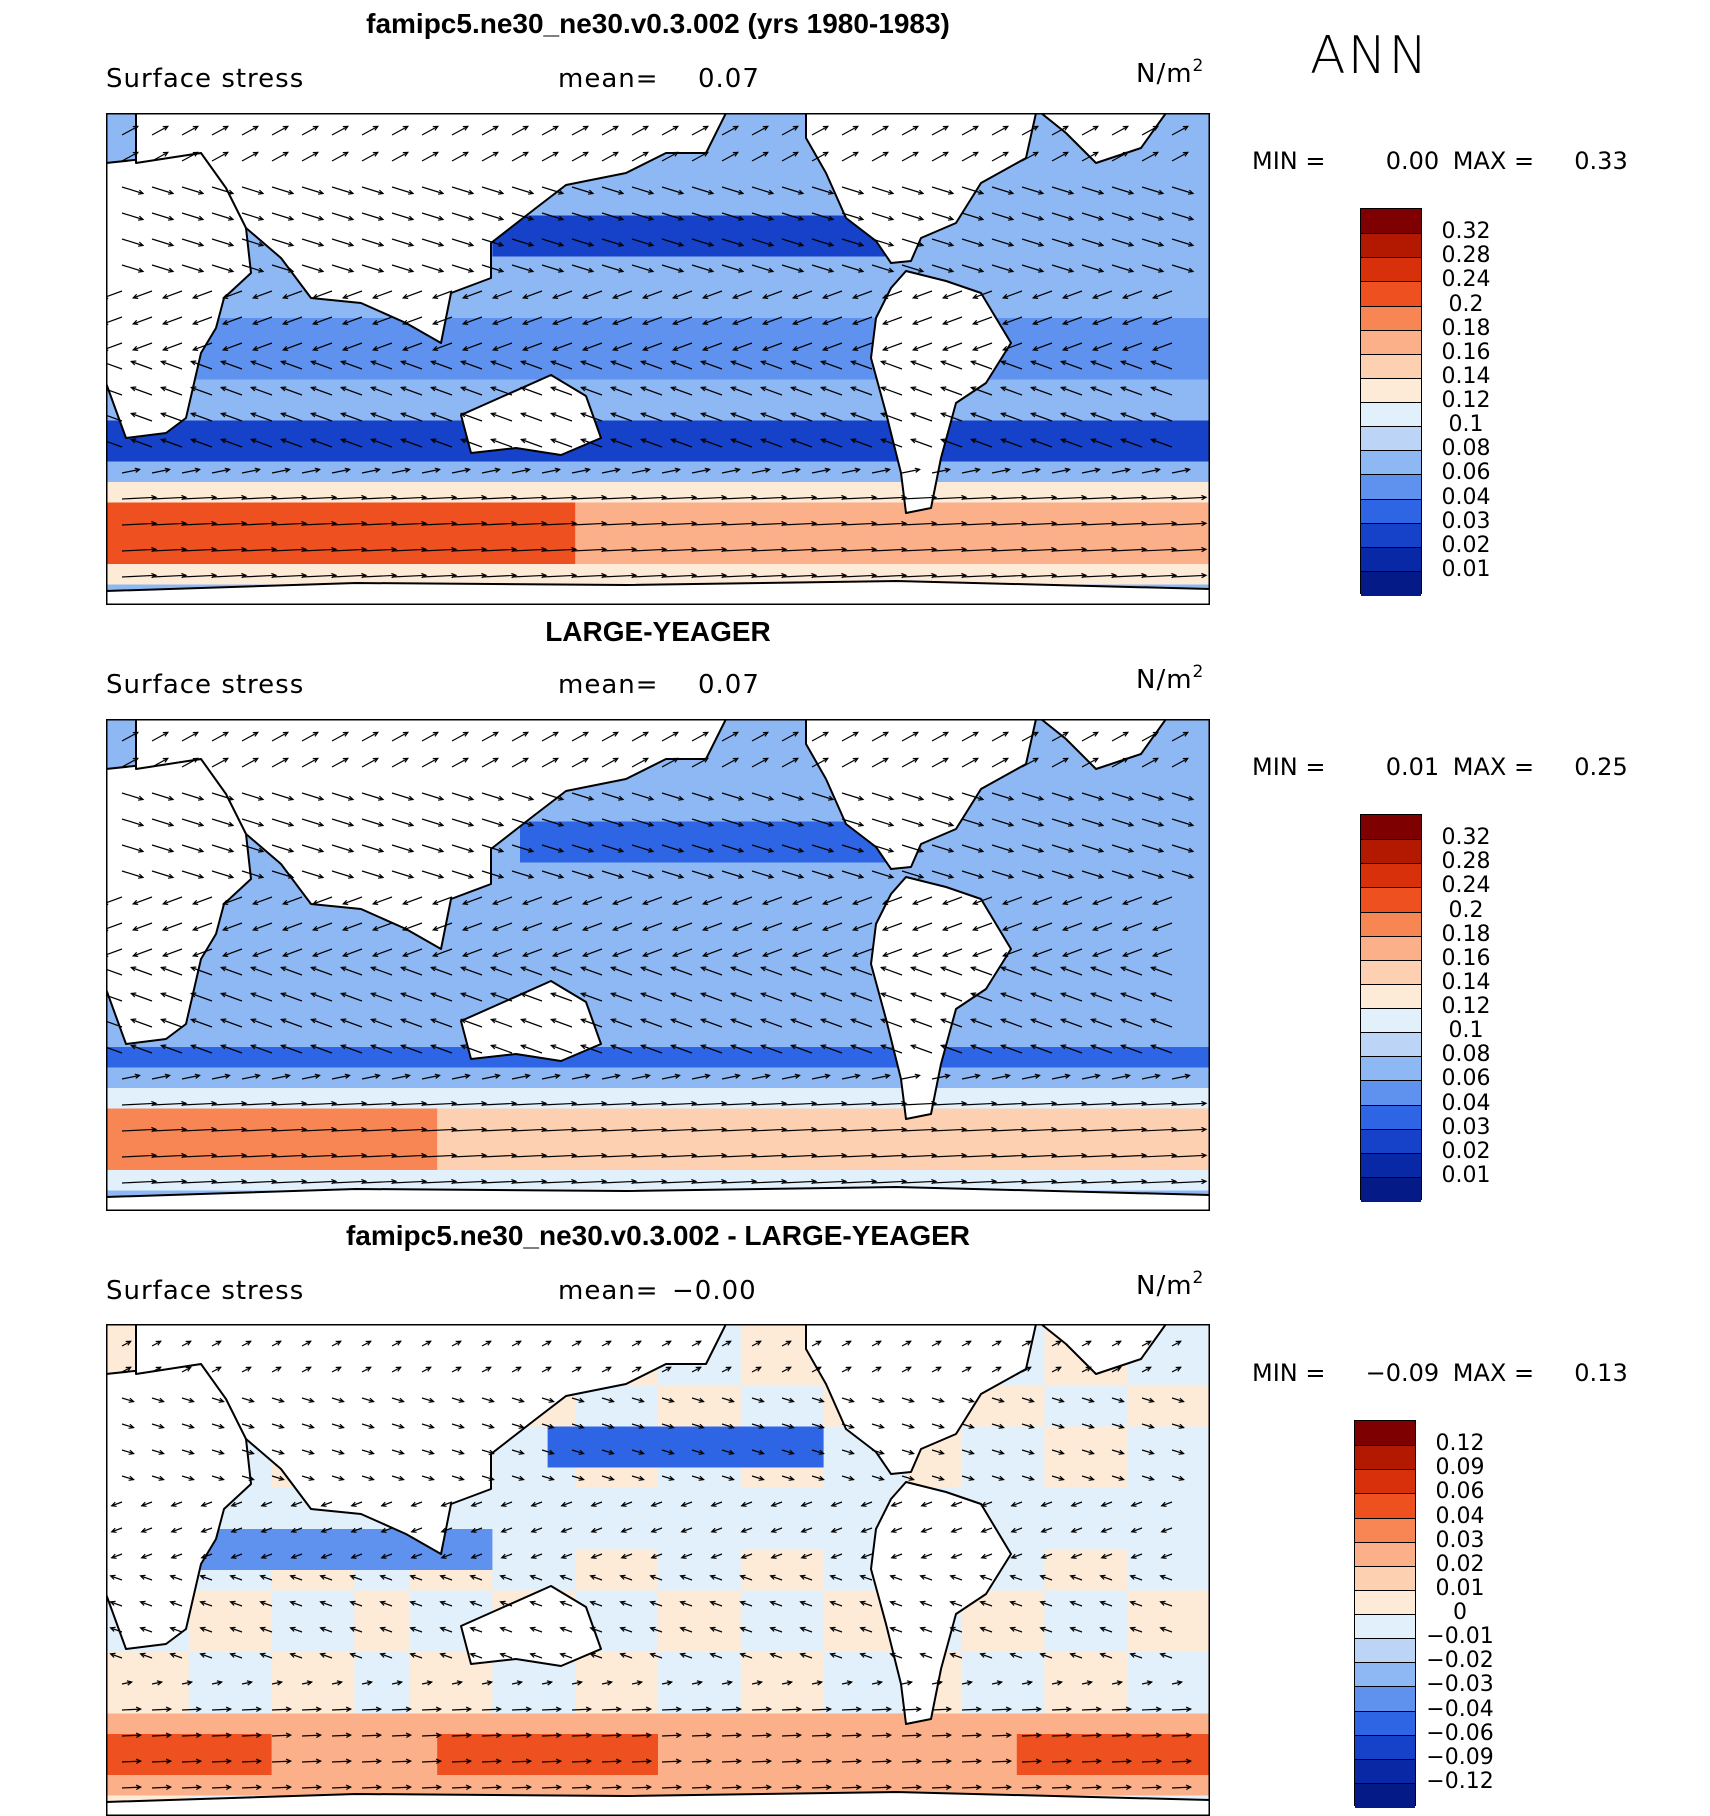 The width and height of the screenshot is (1710, 1816). I want to click on colorbar-tick-label: 0.01, so click(1466, 1175).